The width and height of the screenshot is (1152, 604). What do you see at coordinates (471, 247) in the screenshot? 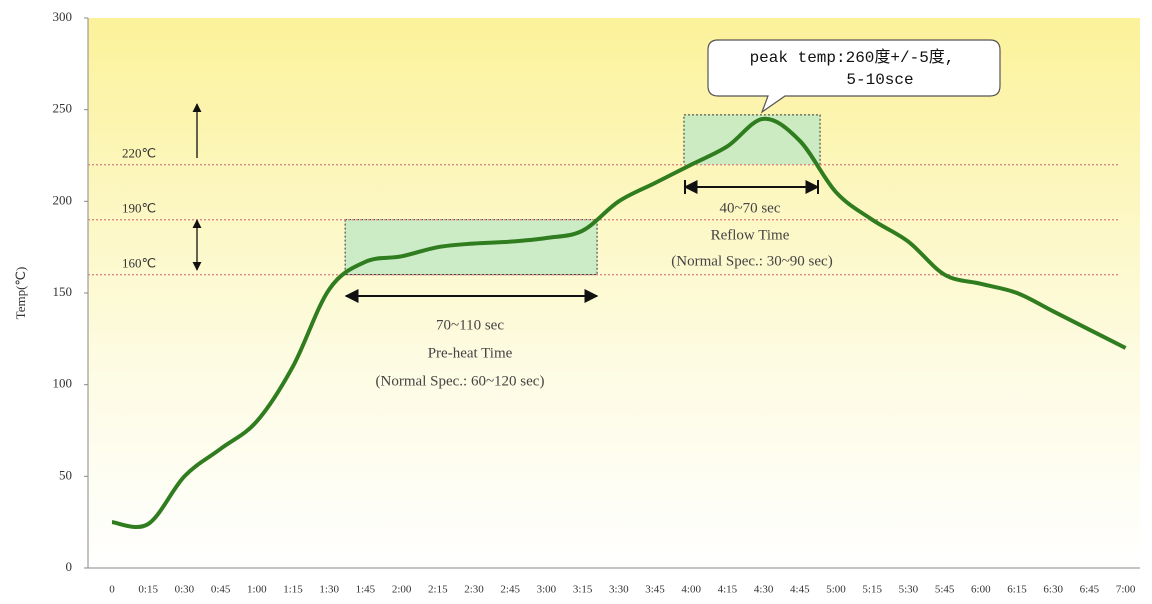
I see `region-box` at bounding box center [471, 247].